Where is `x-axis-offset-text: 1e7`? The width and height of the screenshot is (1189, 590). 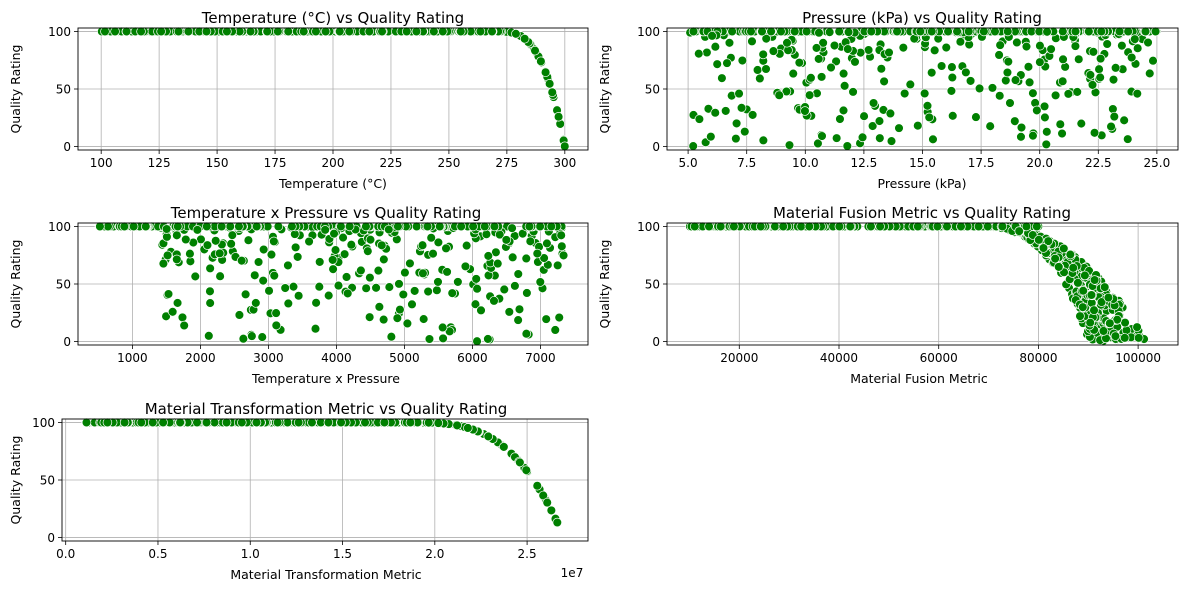
x-axis-offset-text: 1e7 is located at coordinates (572, 573).